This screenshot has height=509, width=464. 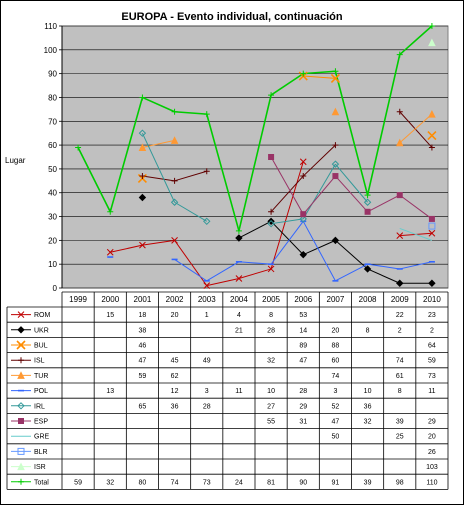 What do you see at coordinates (400, 437) in the screenshot?
I see `table-cell: 25` at bounding box center [400, 437].